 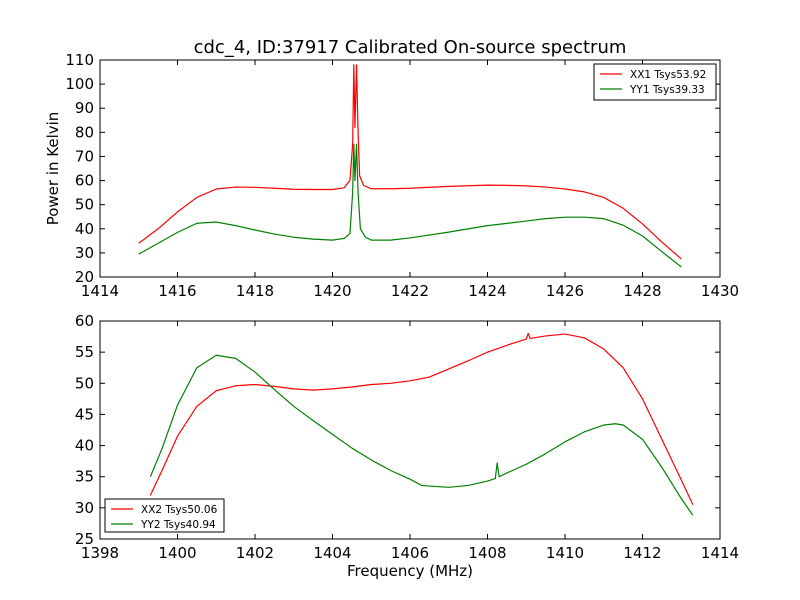 I want to click on y-tick-label: 70, so click(x=84, y=156).